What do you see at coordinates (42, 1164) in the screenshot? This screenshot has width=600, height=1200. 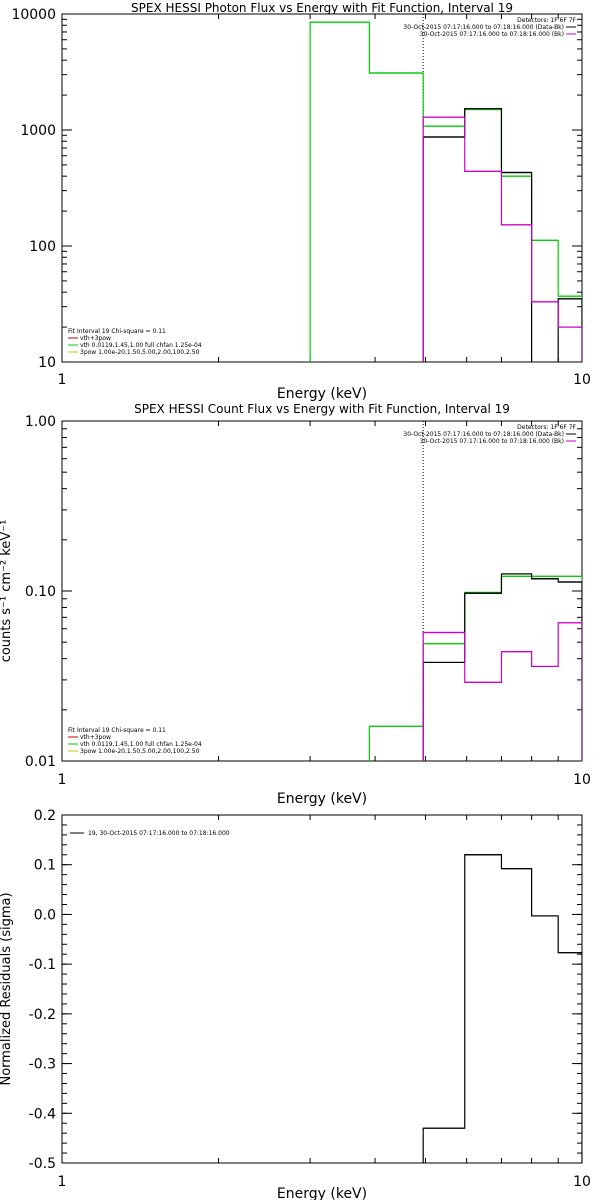 I see `y-tick-label: -0.5` at bounding box center [42, 1164].